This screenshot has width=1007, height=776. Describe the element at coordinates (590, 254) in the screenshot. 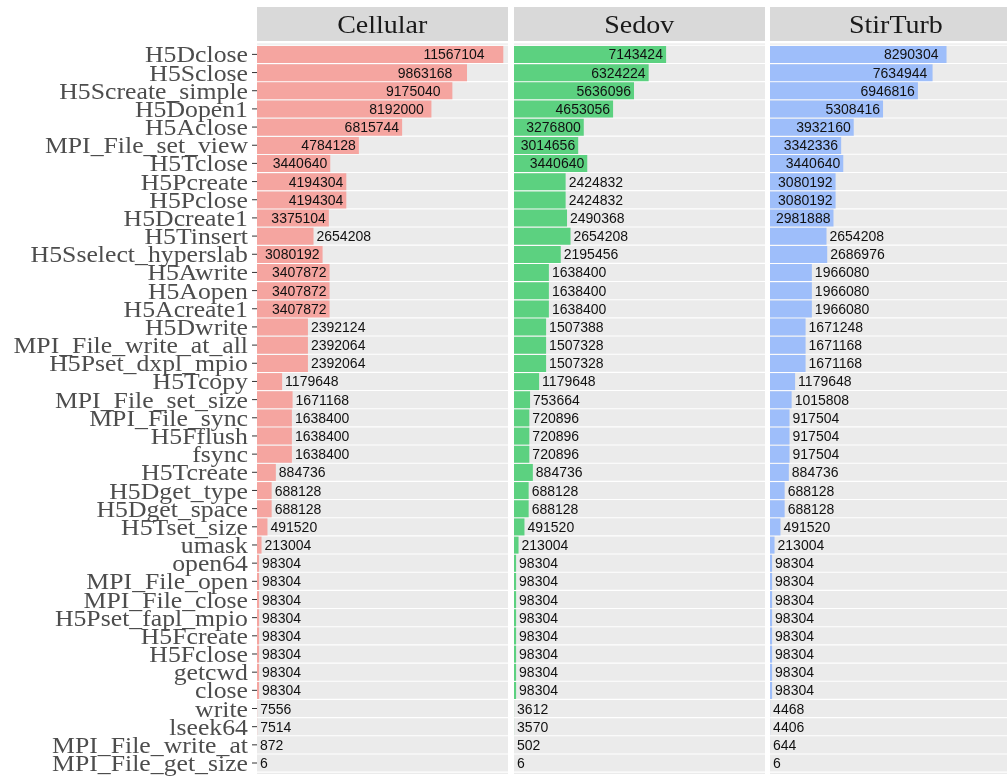

I see `data-label: 2195456` at that location.